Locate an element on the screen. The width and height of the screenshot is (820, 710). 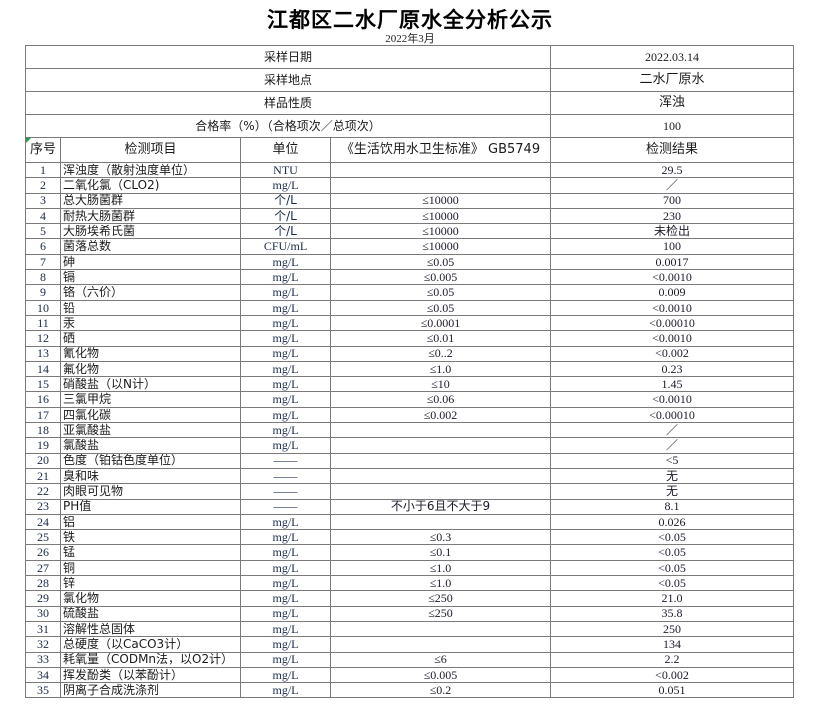
cell-result: 21.0 is located at coordinates (672, 598).